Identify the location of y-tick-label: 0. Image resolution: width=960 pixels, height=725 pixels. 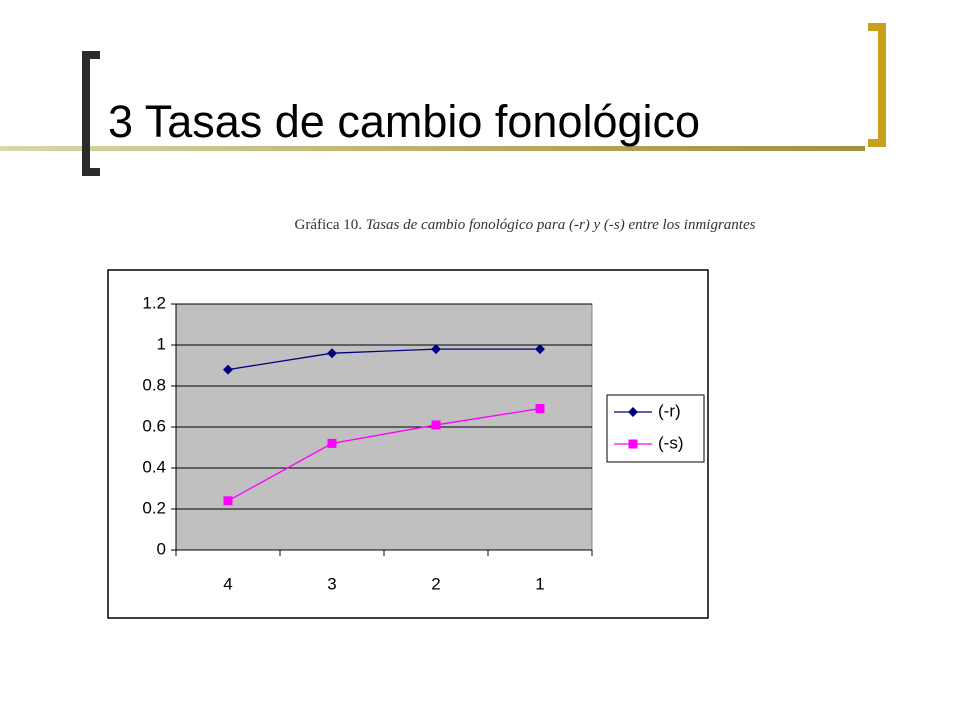
(161, 548).